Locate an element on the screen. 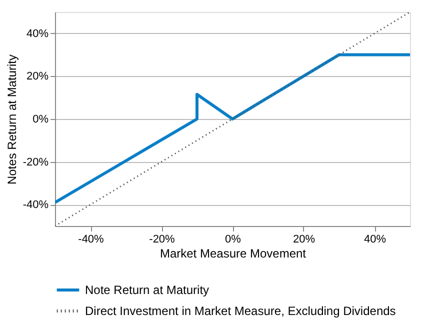 This screenshot has width=427, height=330. y-axis-title: Notes Return at Maturity is located at coordinates (11, 119).